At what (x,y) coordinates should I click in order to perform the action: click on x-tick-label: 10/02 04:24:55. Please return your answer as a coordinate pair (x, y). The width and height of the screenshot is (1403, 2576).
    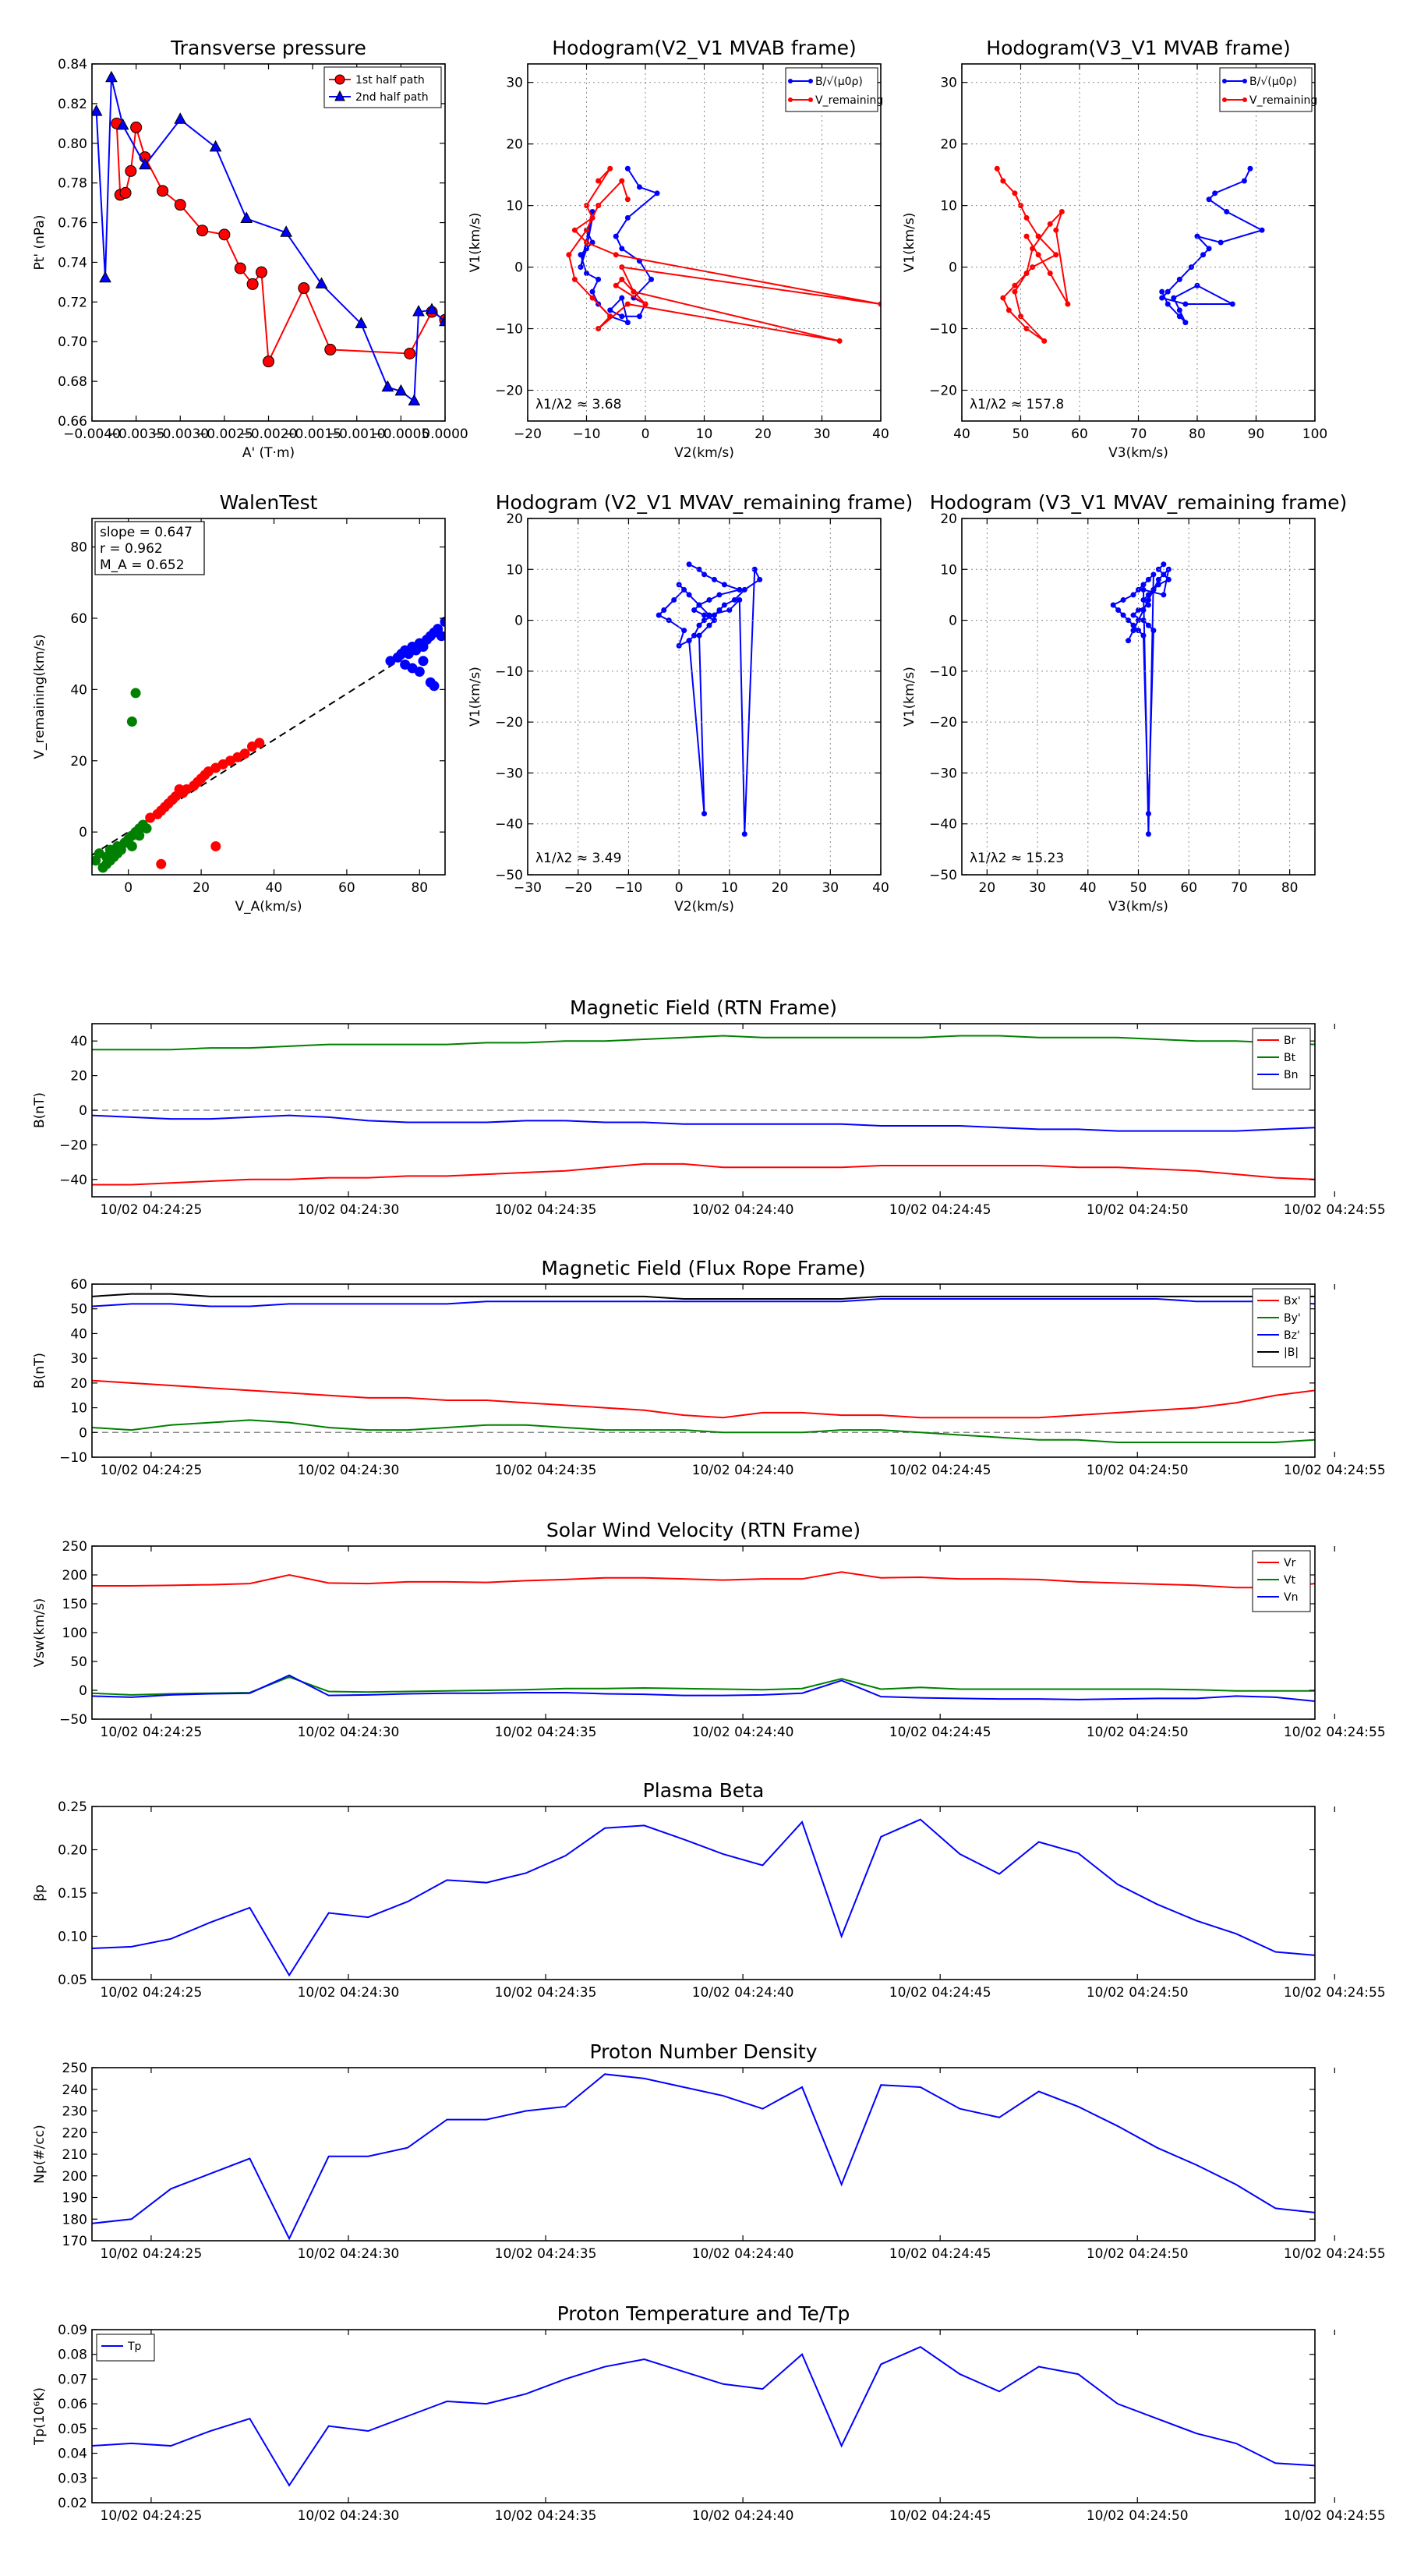
    Looking at the image, I should click on (1335, 1993).